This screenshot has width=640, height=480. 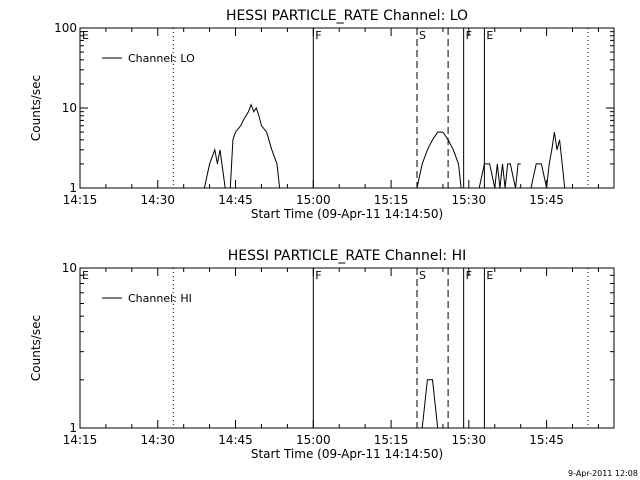 I want to click on y-tick-label: 100, so click(x=65, y=28).